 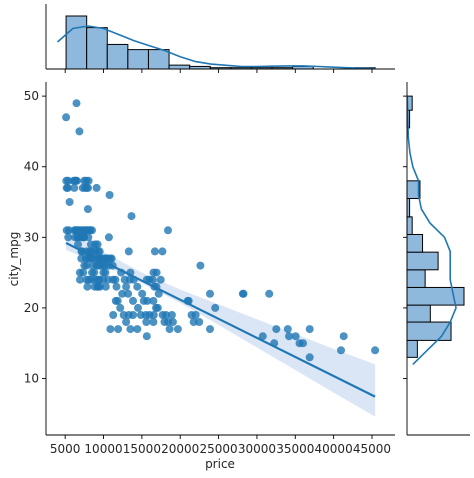 What do you see at coordinates (31, 379) in the screenshot?
I see `y-tick-label-10: 10` at bounding box center [31, 379].